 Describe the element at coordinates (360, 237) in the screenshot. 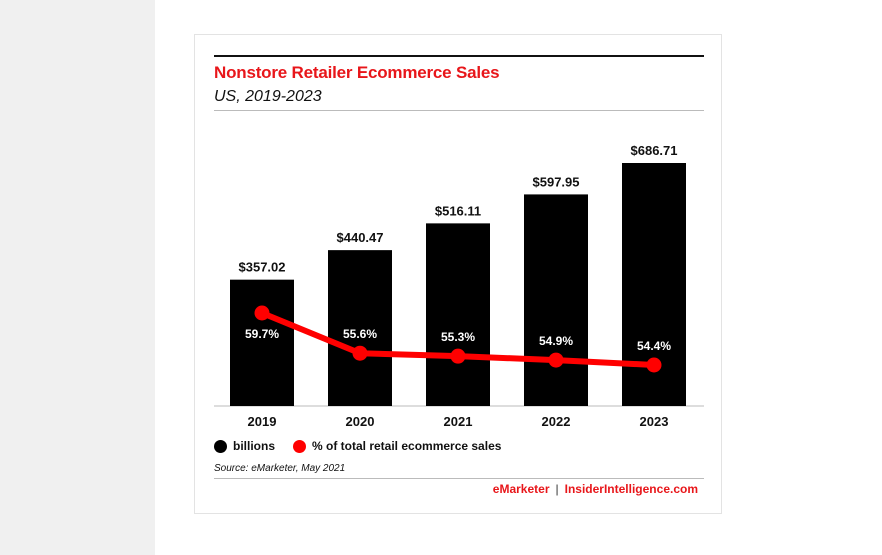

I see `bar-value-label-2020: $440.47` at that location.